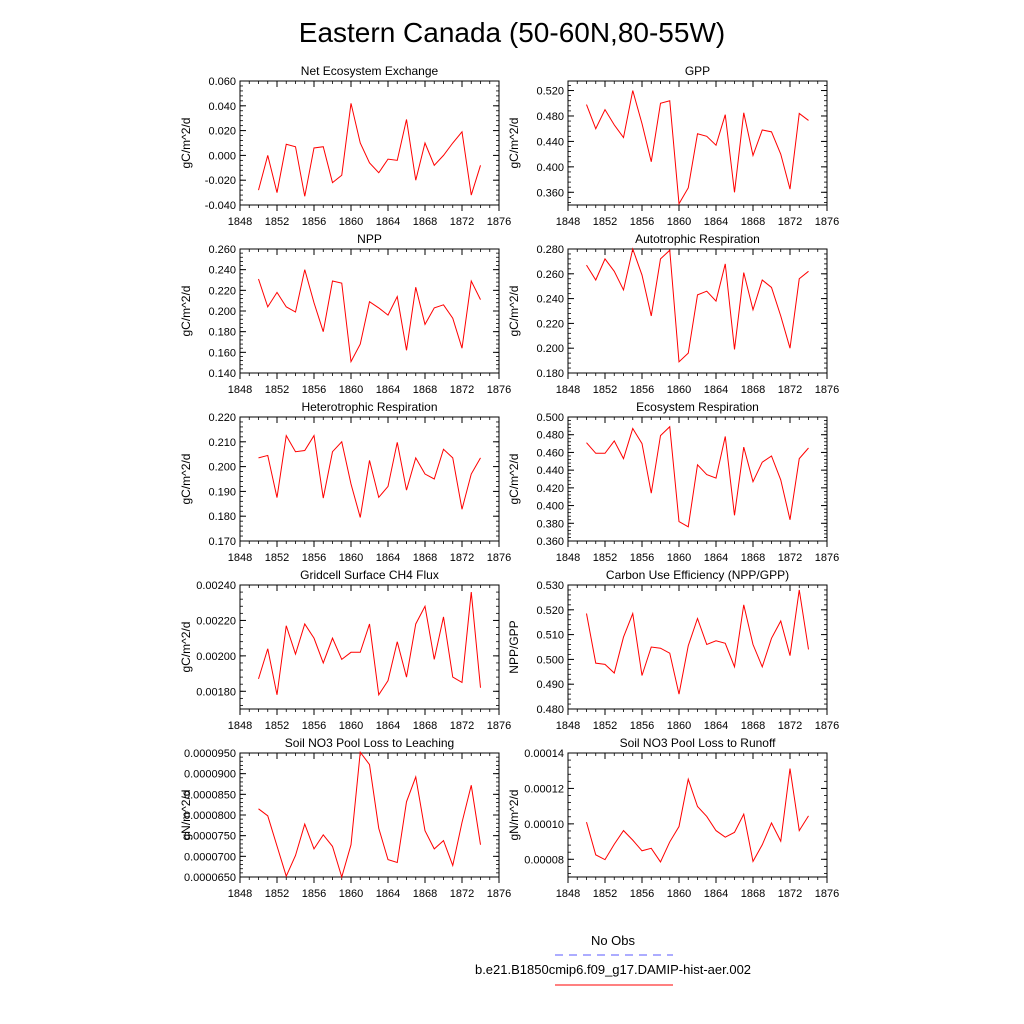 The width and height of the screenshot is (1024, 1024). What do you see at coordinates (550, 471) in the screenshot?
I see `y-tick-label: 0.440` at bounding box center [550, 471].